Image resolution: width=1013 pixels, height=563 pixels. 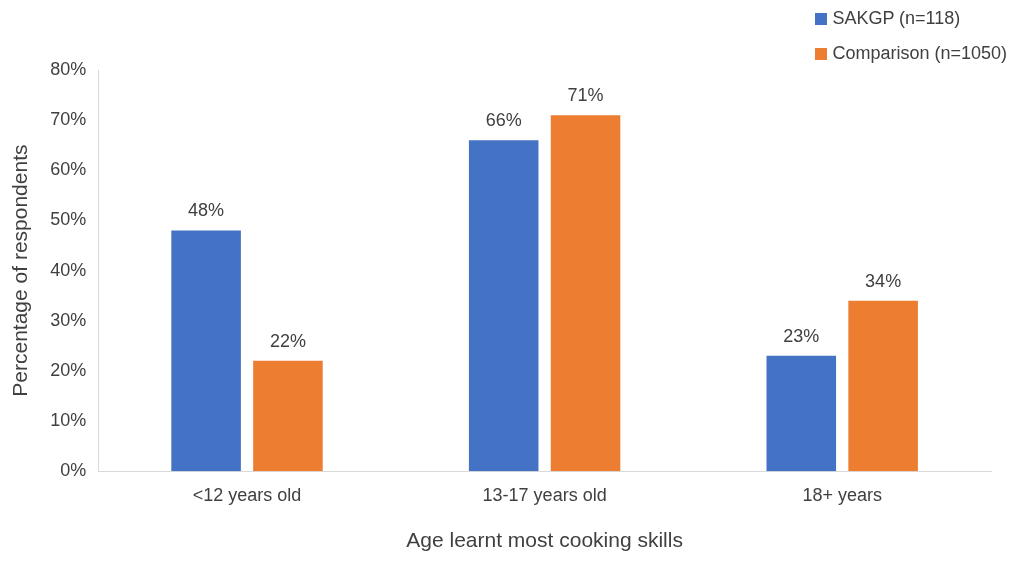 I want to click on data-label: 48%, so click(x=206, y=210).